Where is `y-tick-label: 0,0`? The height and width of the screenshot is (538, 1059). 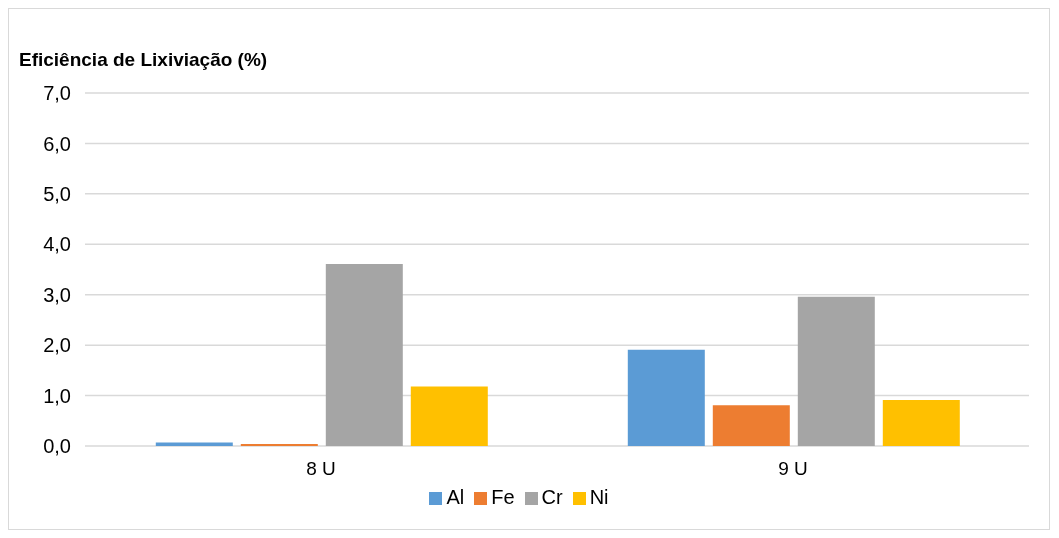 y-tick-label: 0,0 is located at coordinates (57, 446).